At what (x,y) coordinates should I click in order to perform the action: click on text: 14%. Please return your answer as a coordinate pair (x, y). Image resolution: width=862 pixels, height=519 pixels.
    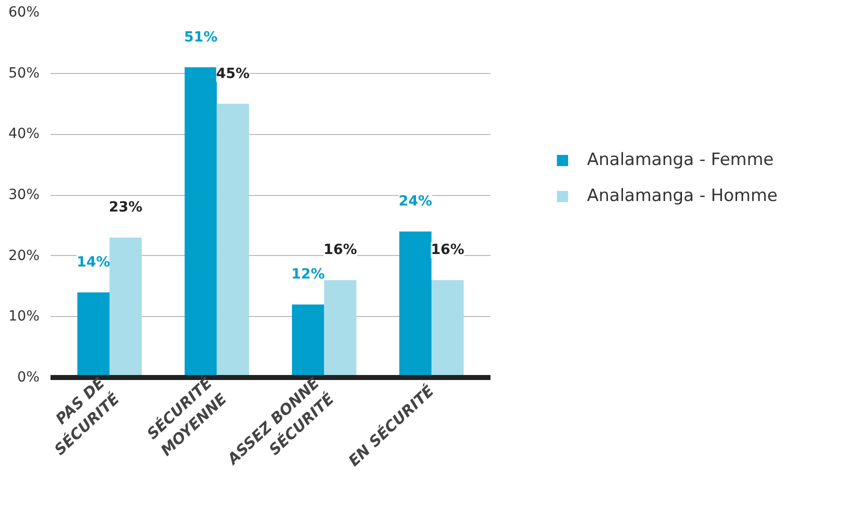
    Looking at the image, I should click on (93, 262).